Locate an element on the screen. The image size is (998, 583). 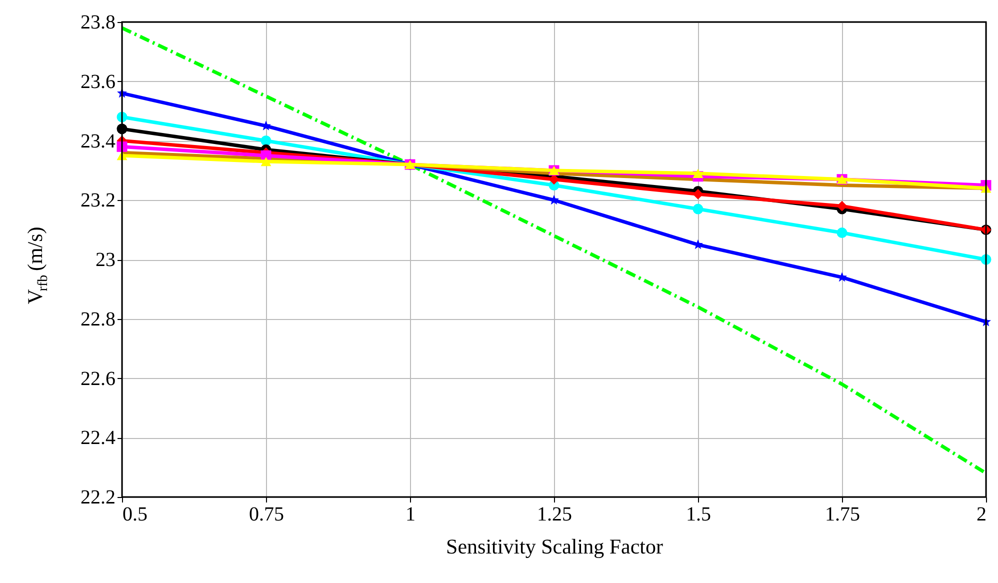
y-tick-label: 23.6 is located at coordinates (98, 81).